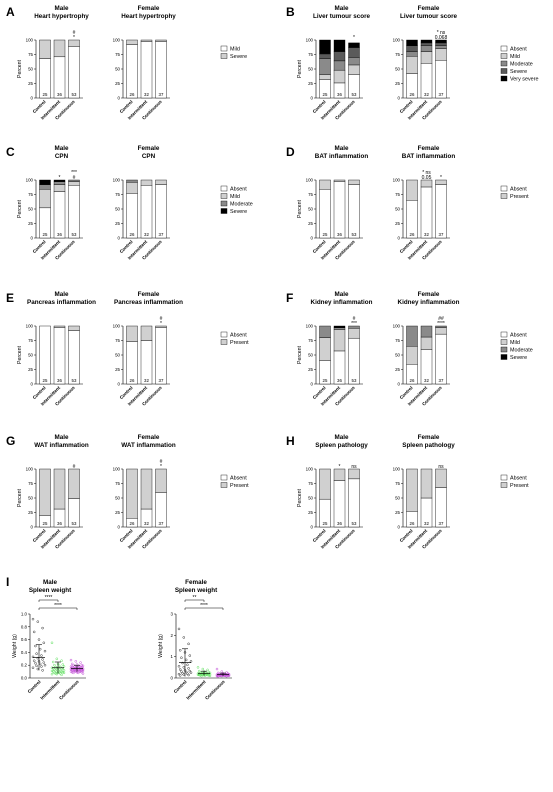  What do you see at coordinates (239, 486) in the screenshot?
I see `legend-label: Present` at bounding box center [239, 486].